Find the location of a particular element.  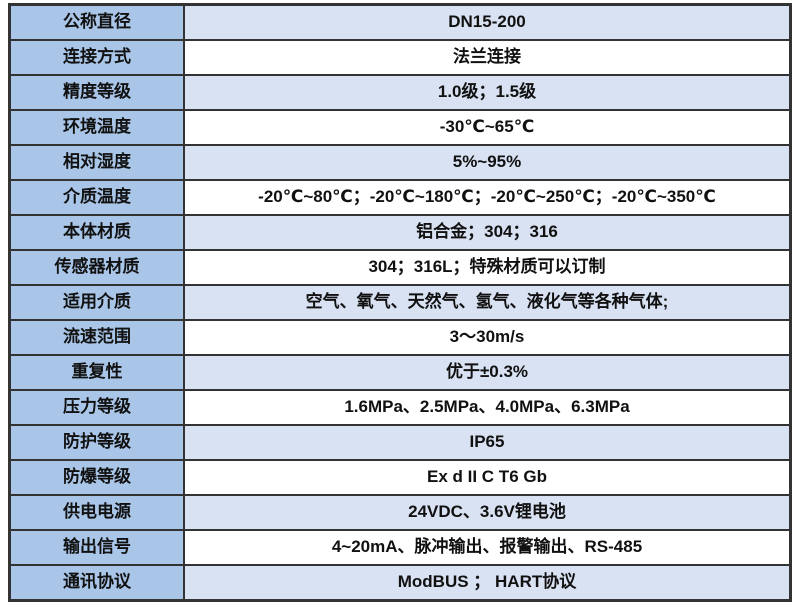

spec-label-cell: 重复性 is located at coordinates (96, 372).